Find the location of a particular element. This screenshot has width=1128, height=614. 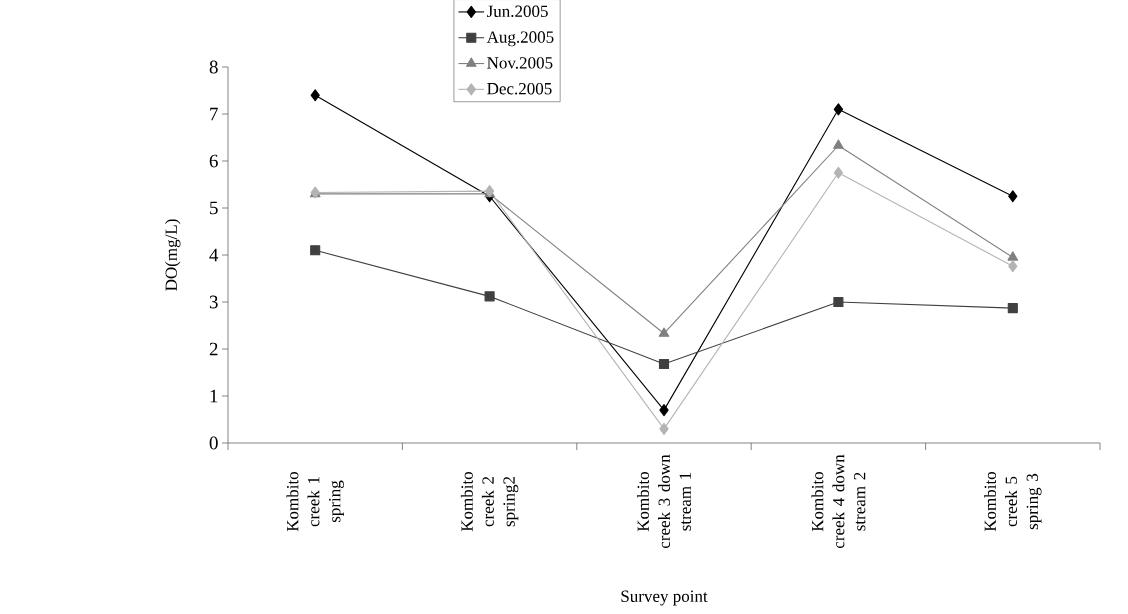

y-tick-label: 3 is located at coordinates (213, 302).